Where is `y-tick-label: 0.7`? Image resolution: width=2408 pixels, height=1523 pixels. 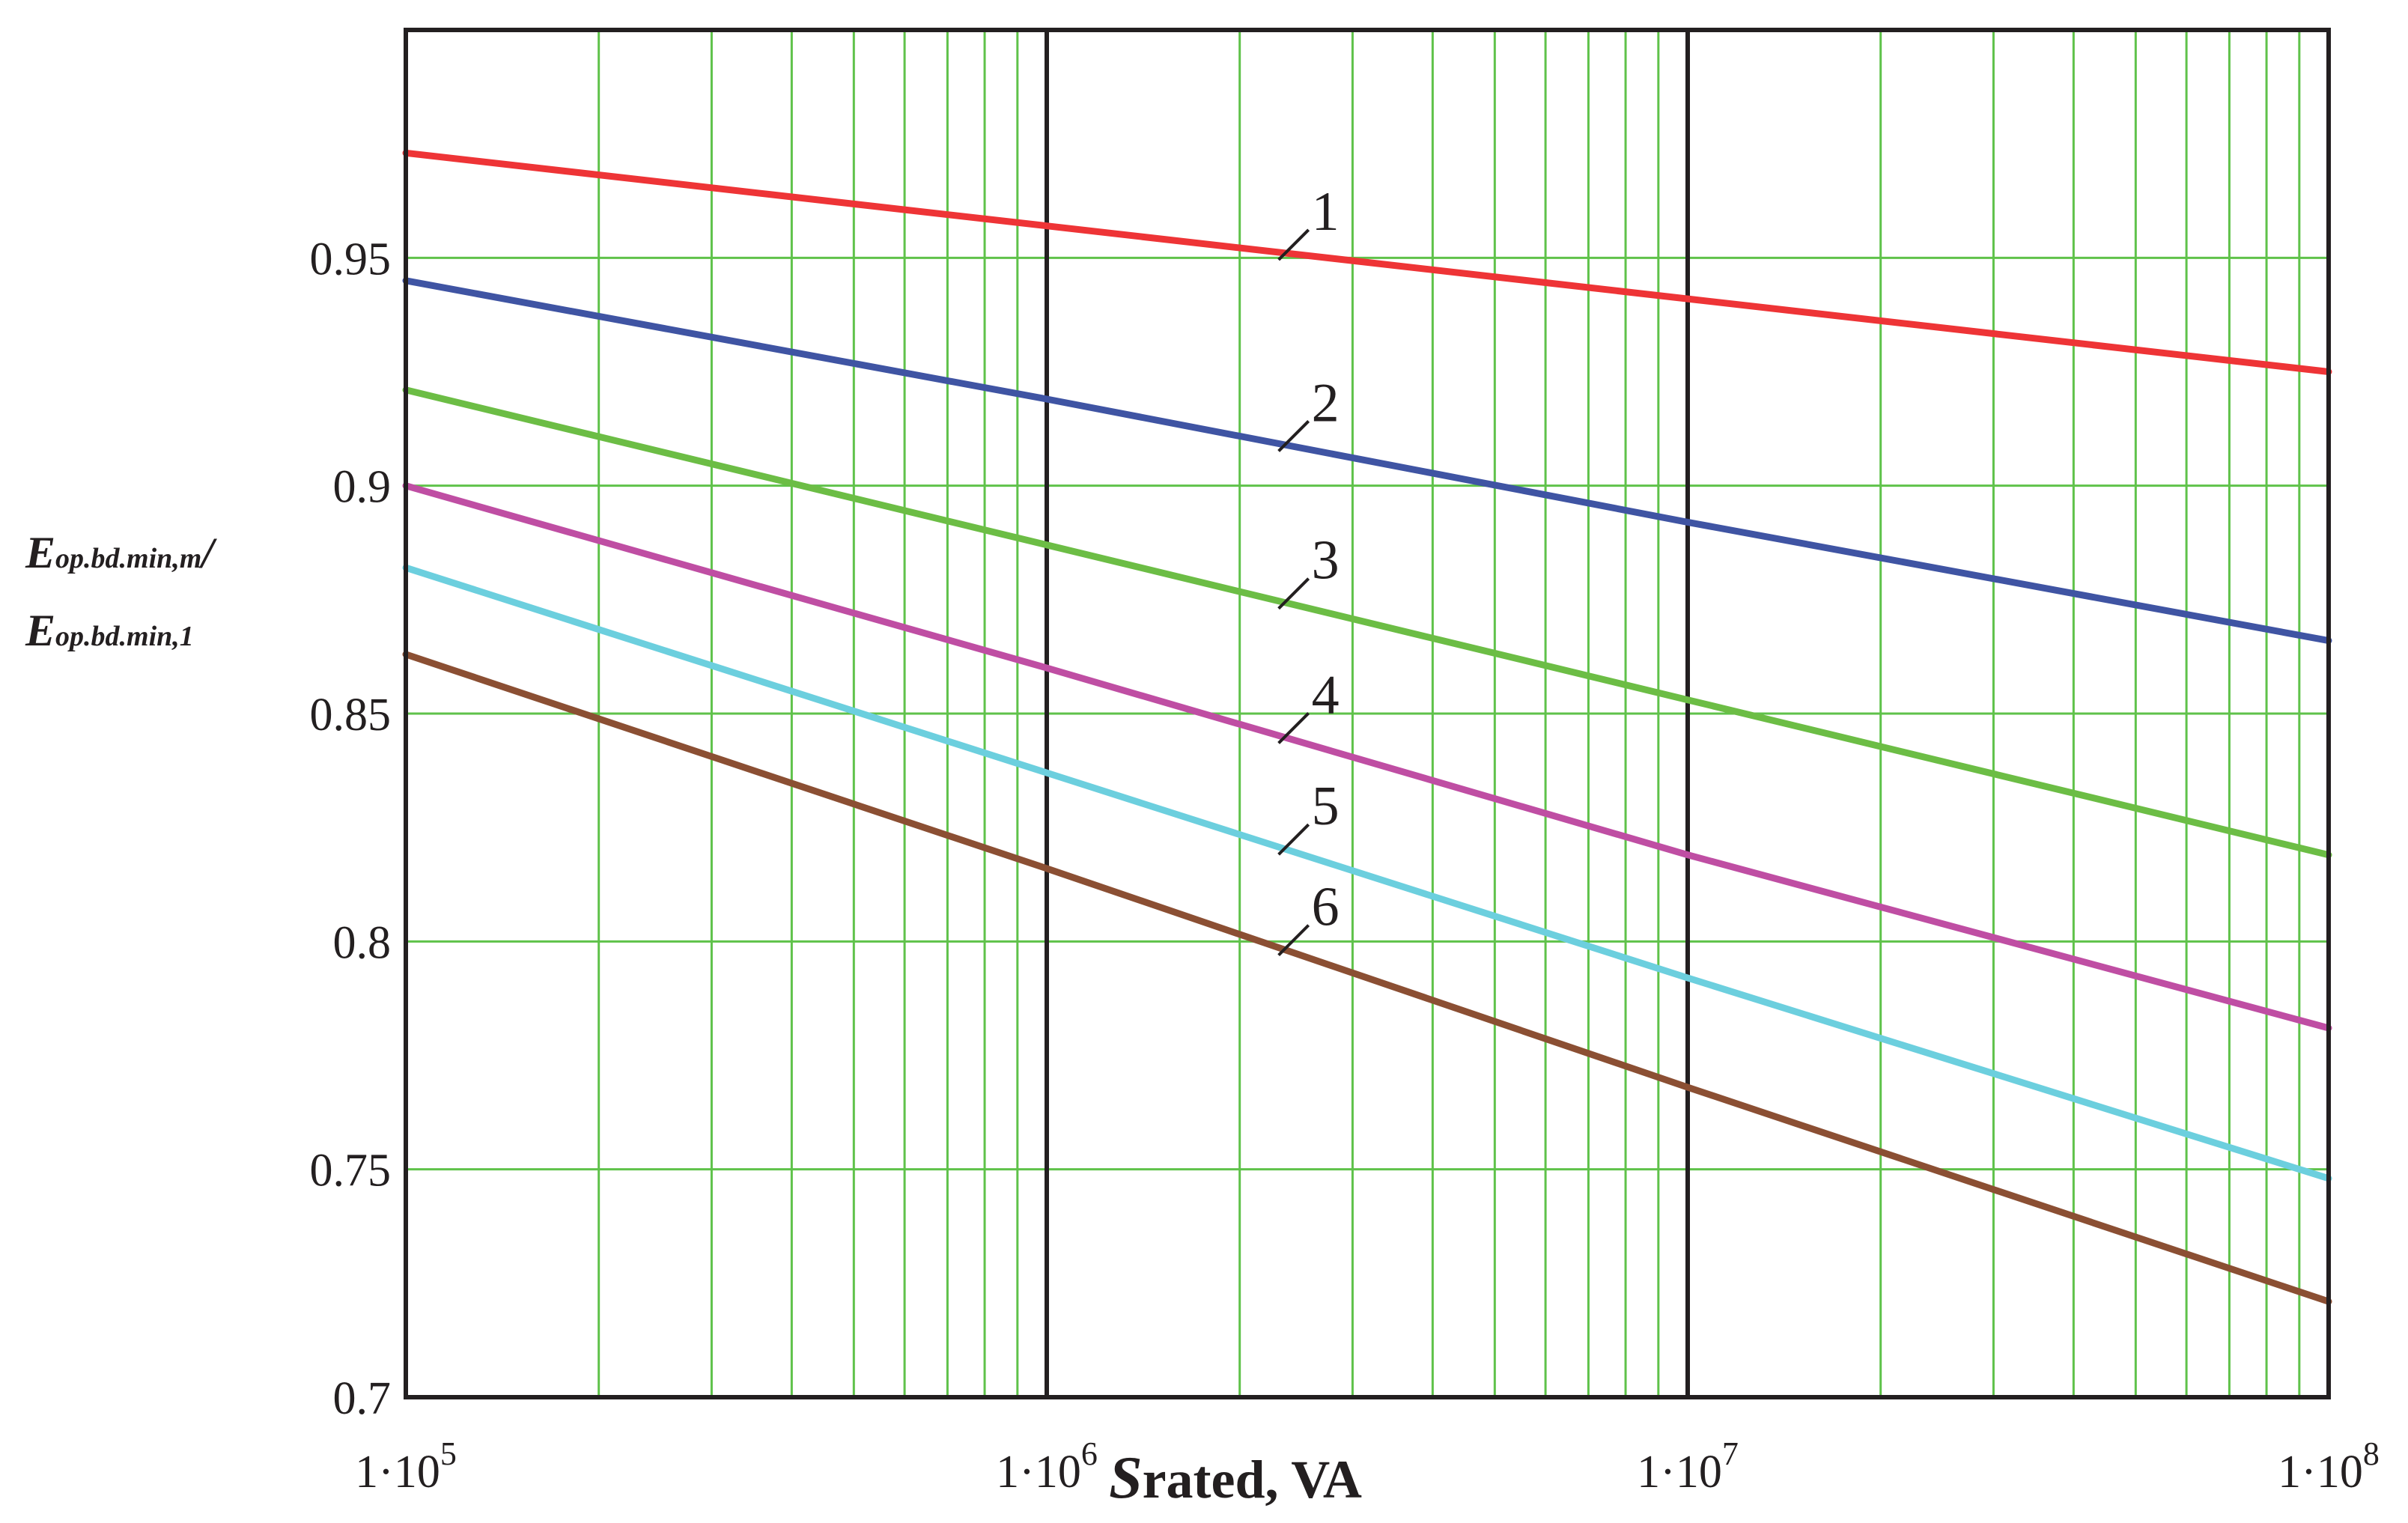 y-tick-label: 0.7 is located at coordinates (362, 1398).